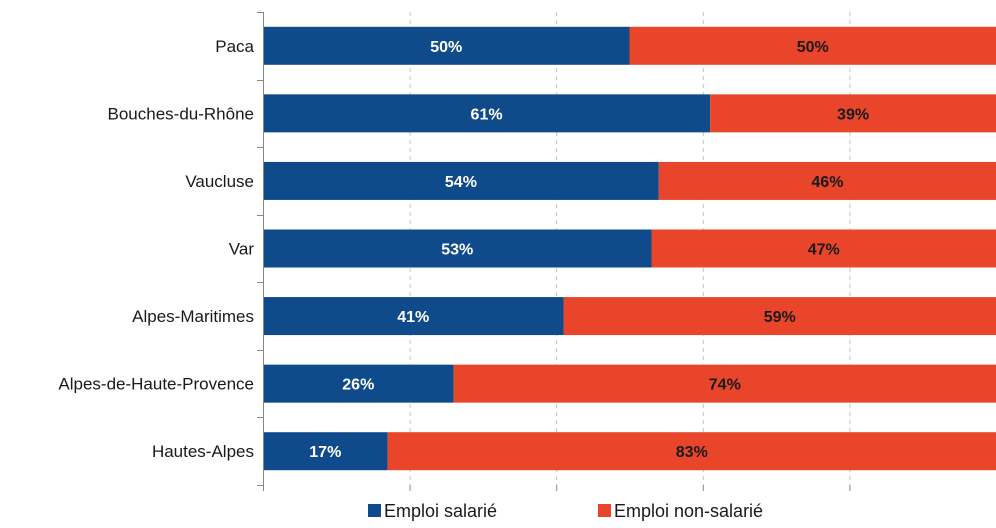 Image resolution: width=996 pixels, height=528 pixels. I want to click on category-label: Alpes-de-Haute-Provence, so click(156, 384).